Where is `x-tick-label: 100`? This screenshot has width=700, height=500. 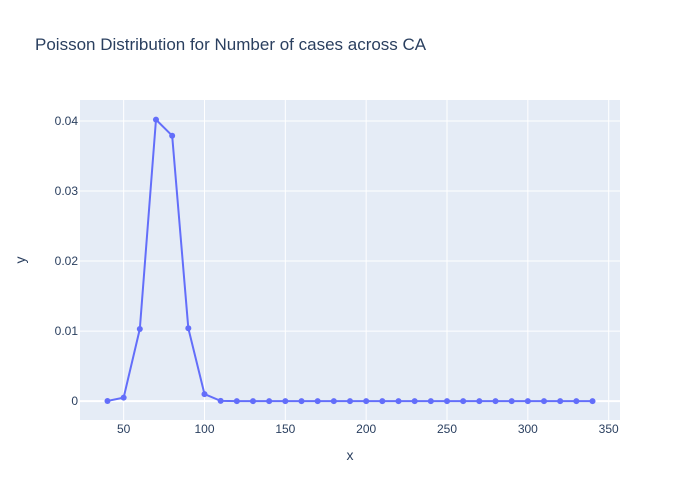 x-tick-label: 100 is located at coordinates (204, 429).